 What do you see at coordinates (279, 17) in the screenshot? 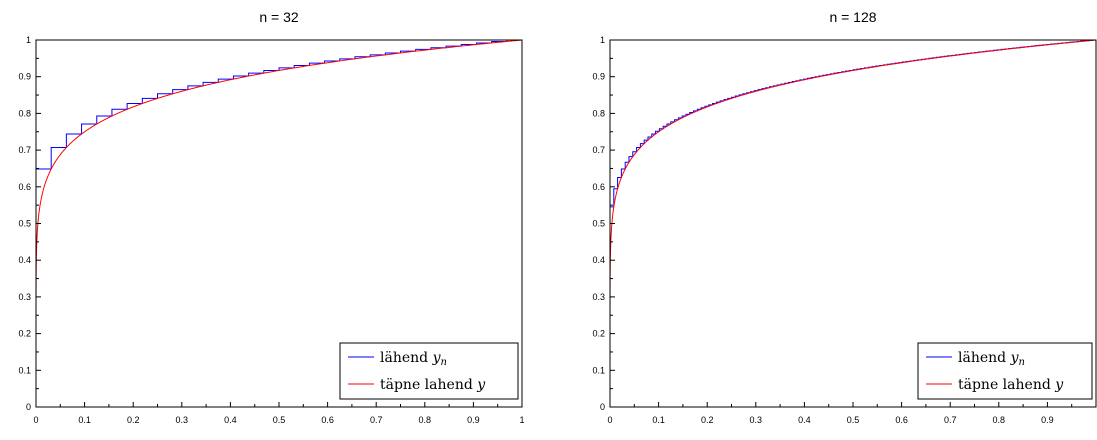
I see `chart-title: n = 32` at bounding box center [279, 17].